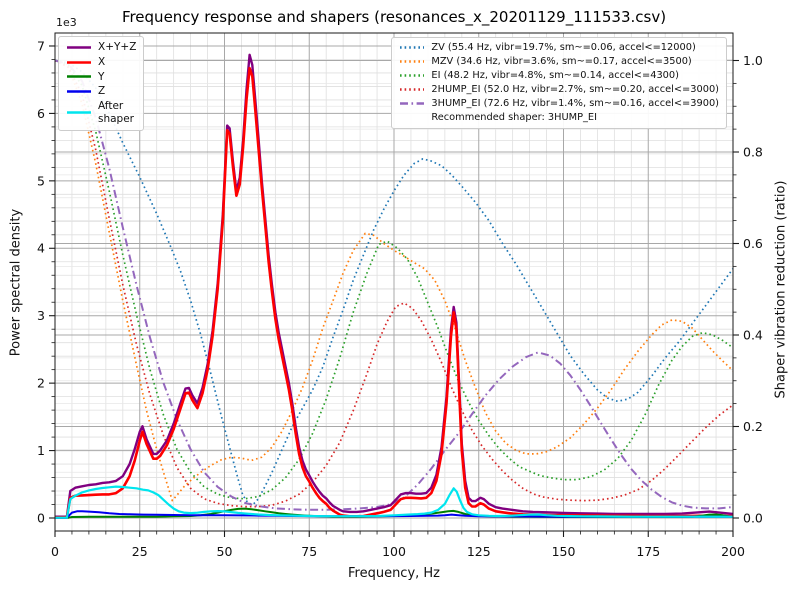 The image size is (800, 600). I want to click on legend-label: After shaper, so click(116, 112).